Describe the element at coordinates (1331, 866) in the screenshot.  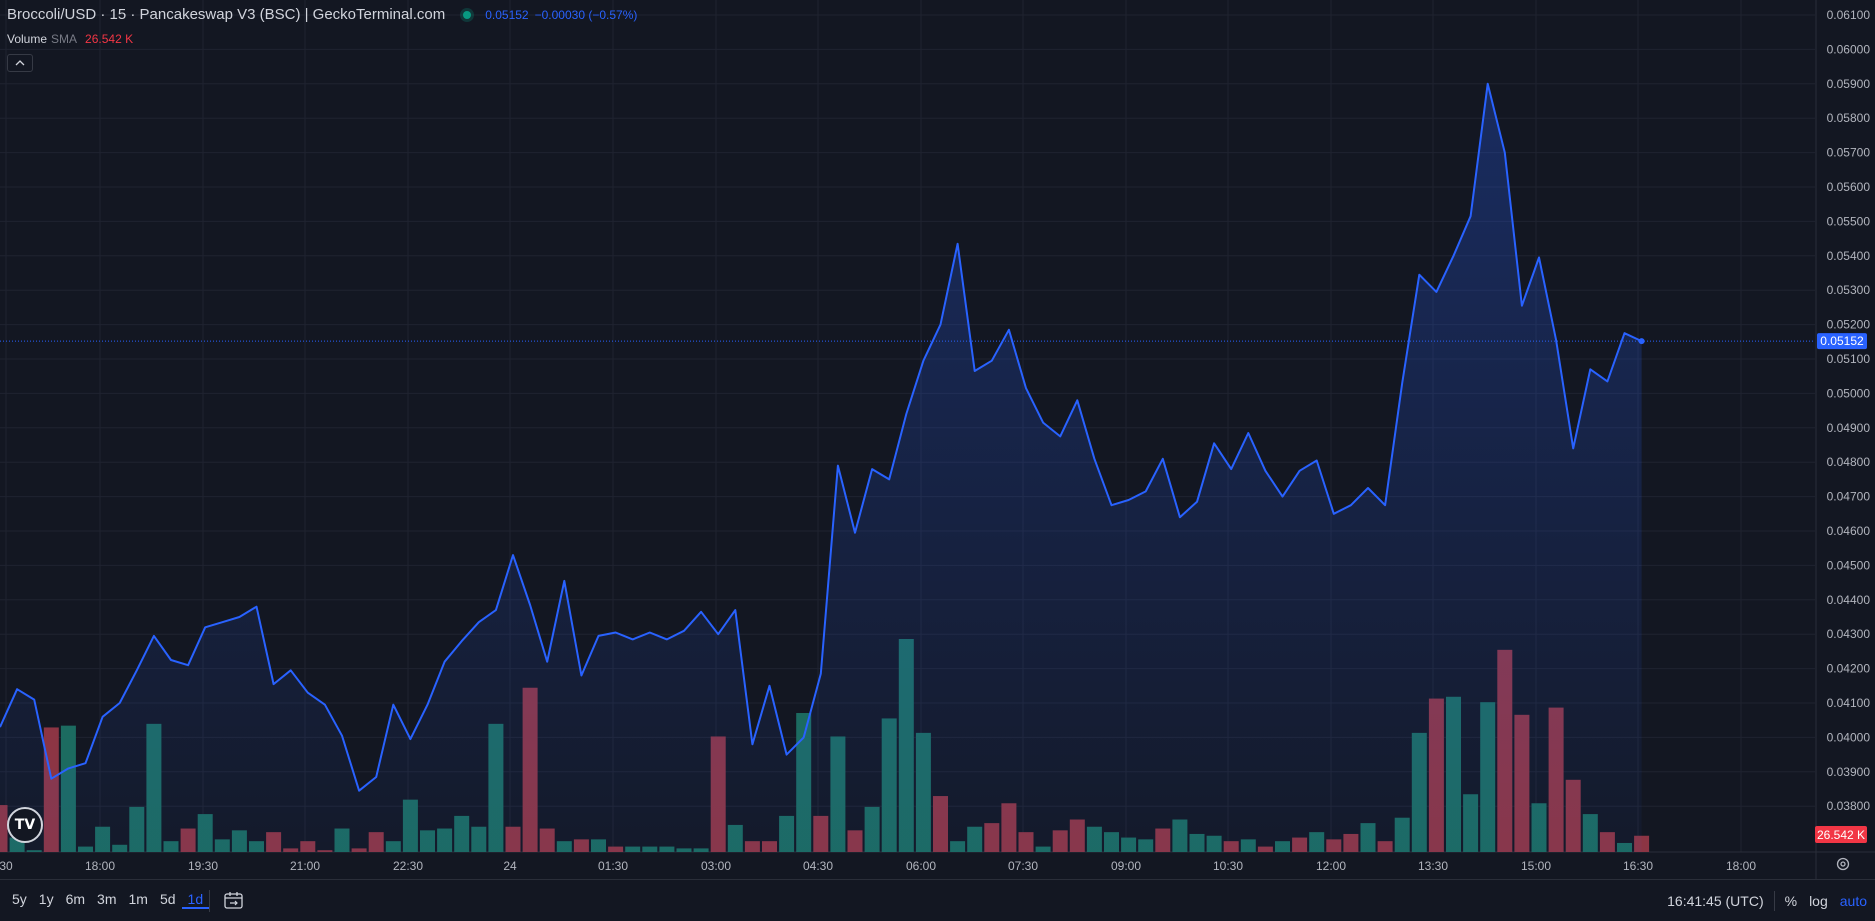
I see `x-tick-label: 12:00` at that location.